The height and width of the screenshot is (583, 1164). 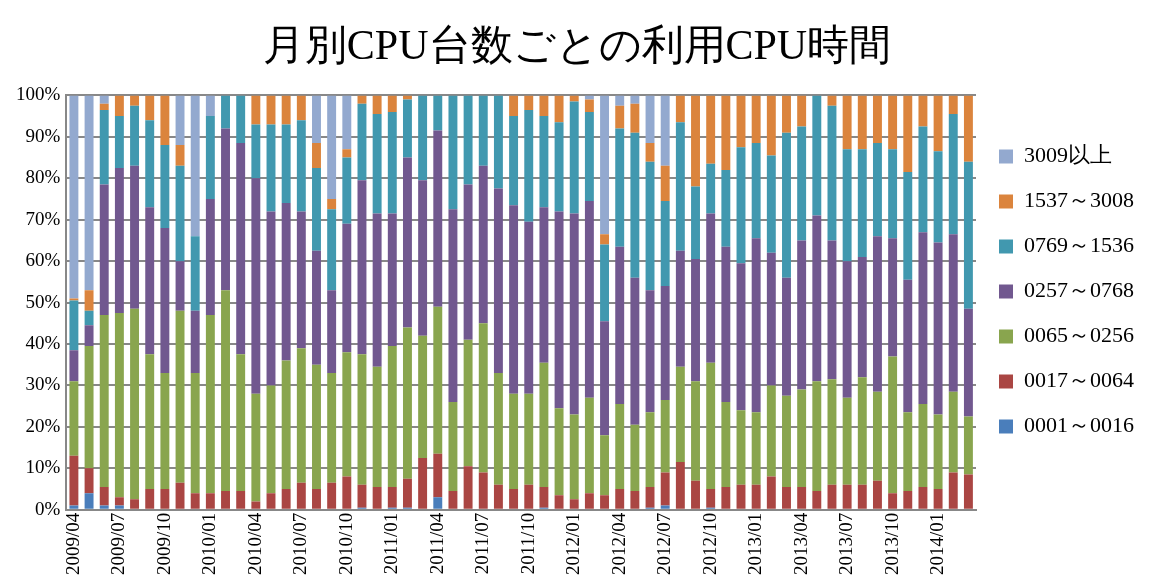 I want to click on legend-label: 3009以上, so click(x=1068, y=155).